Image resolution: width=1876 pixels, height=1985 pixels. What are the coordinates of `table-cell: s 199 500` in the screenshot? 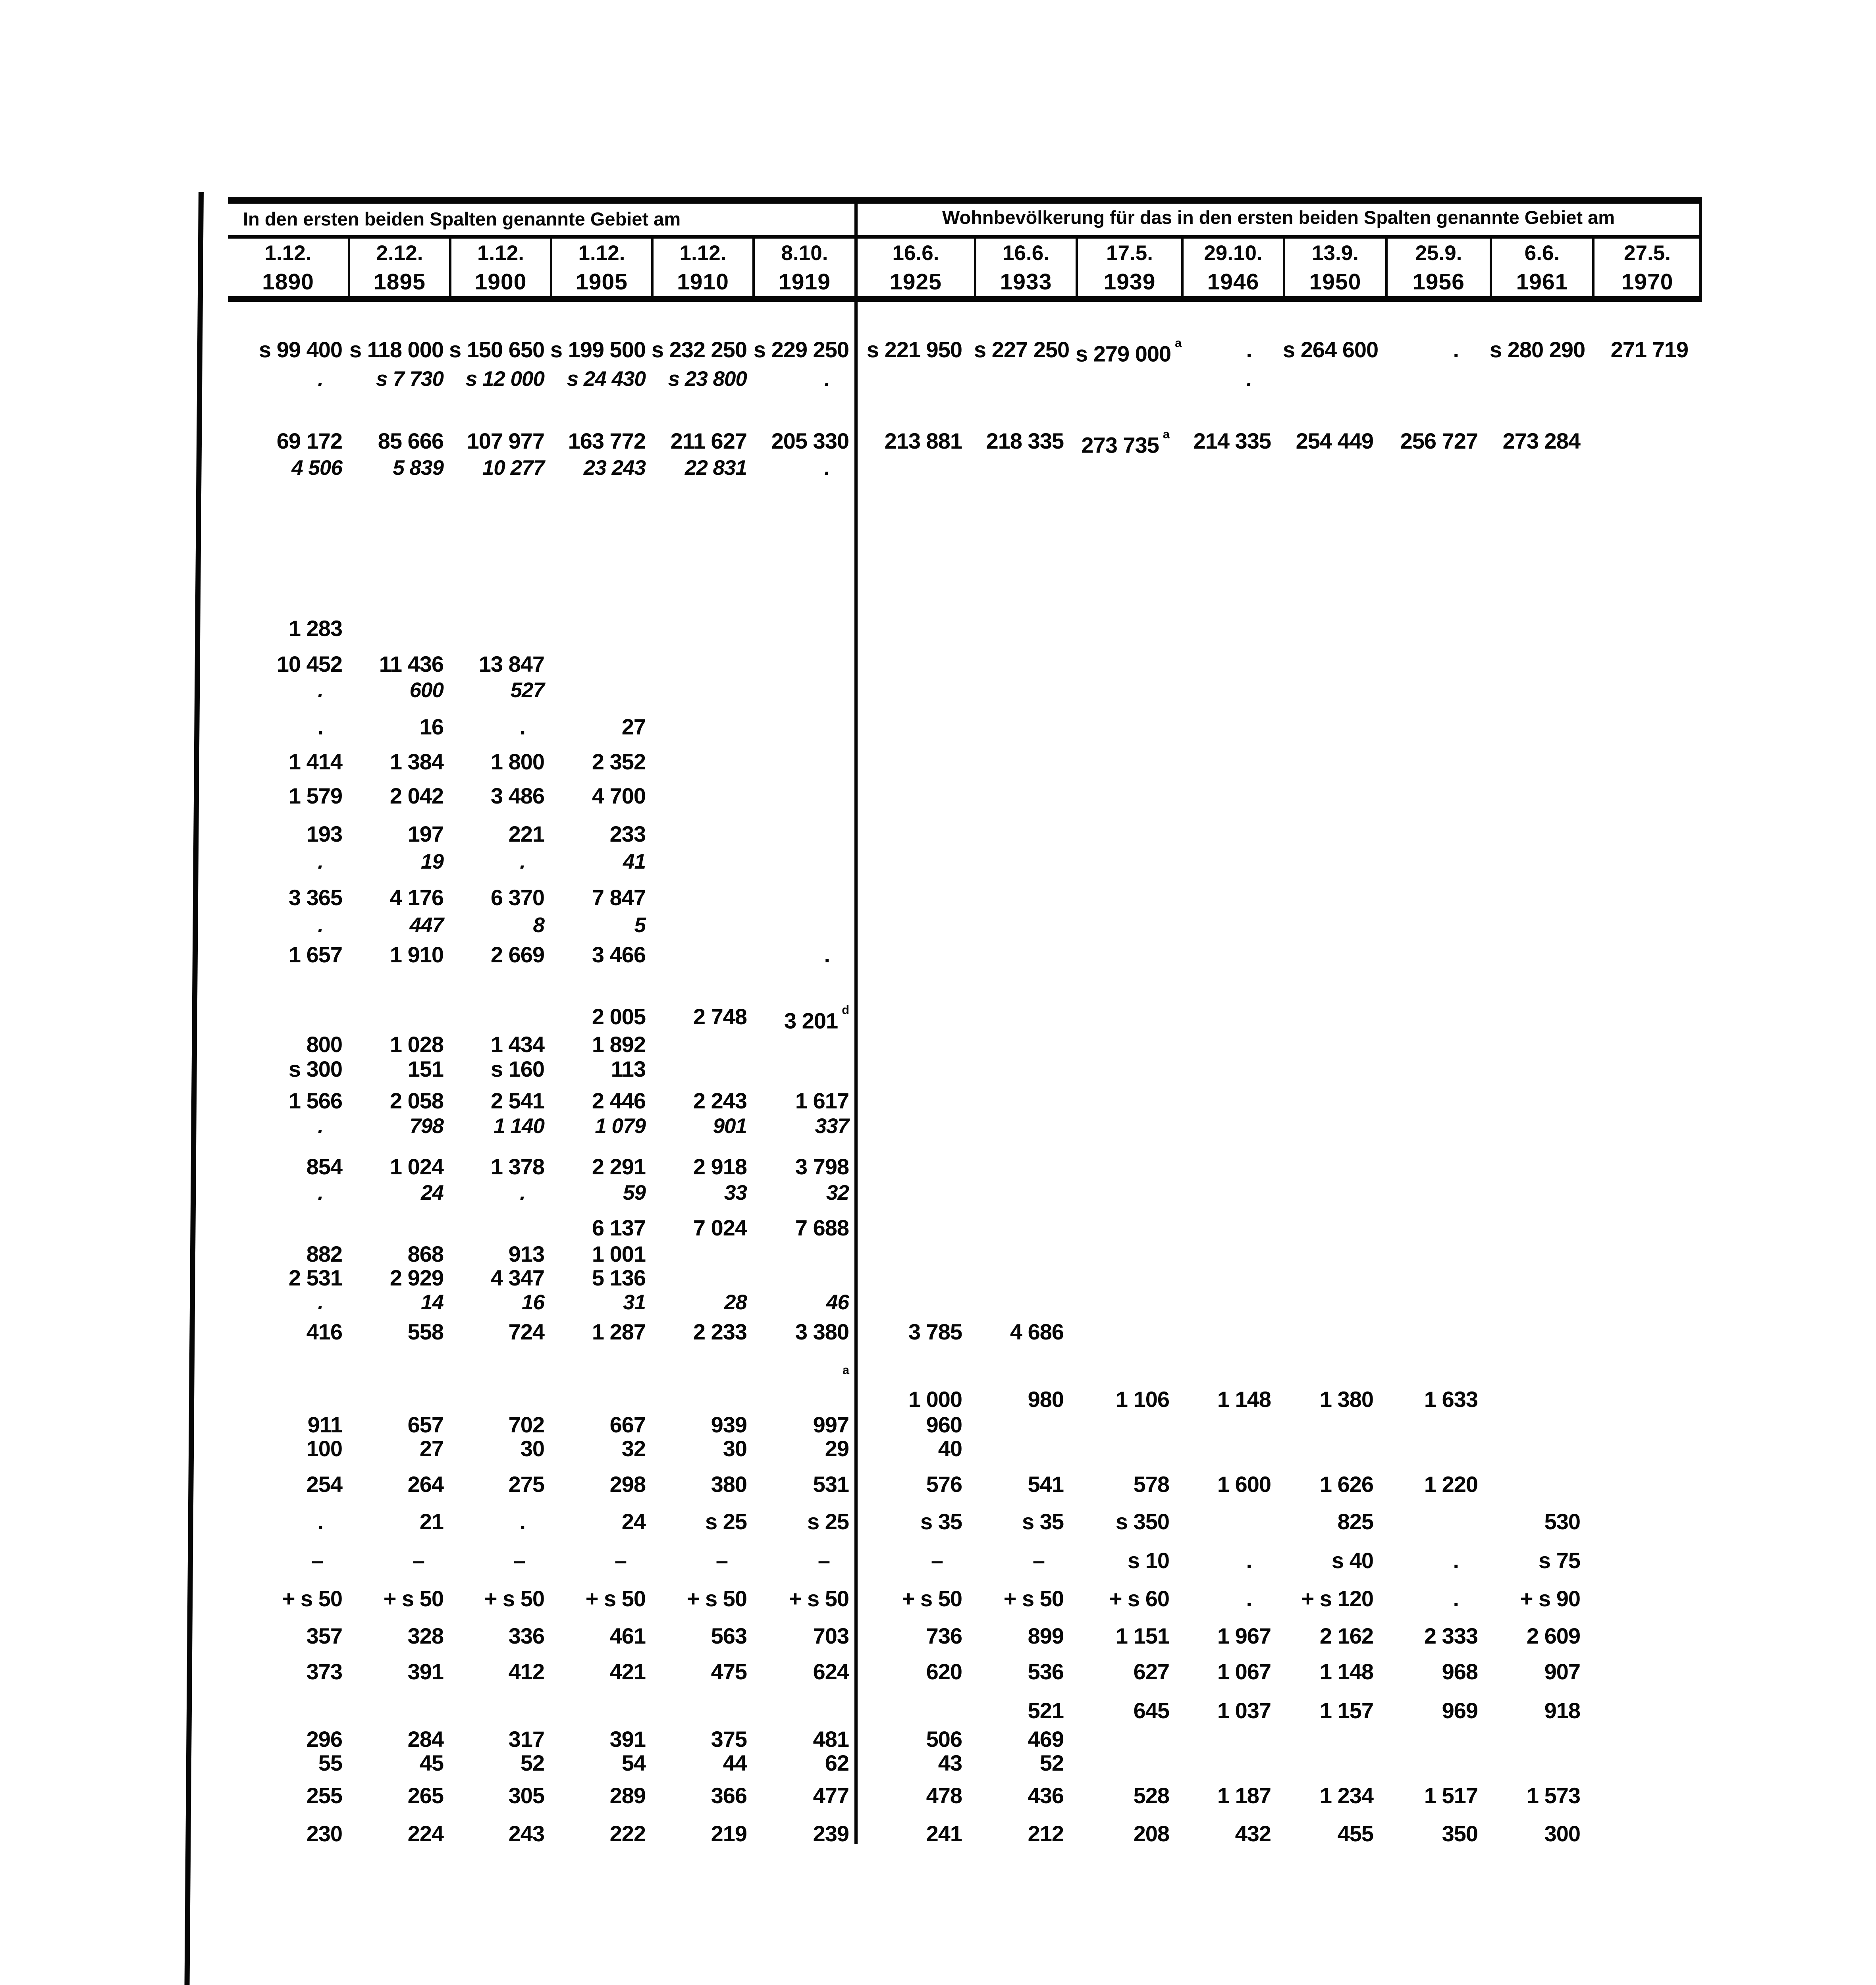 It's located at (598, 349).